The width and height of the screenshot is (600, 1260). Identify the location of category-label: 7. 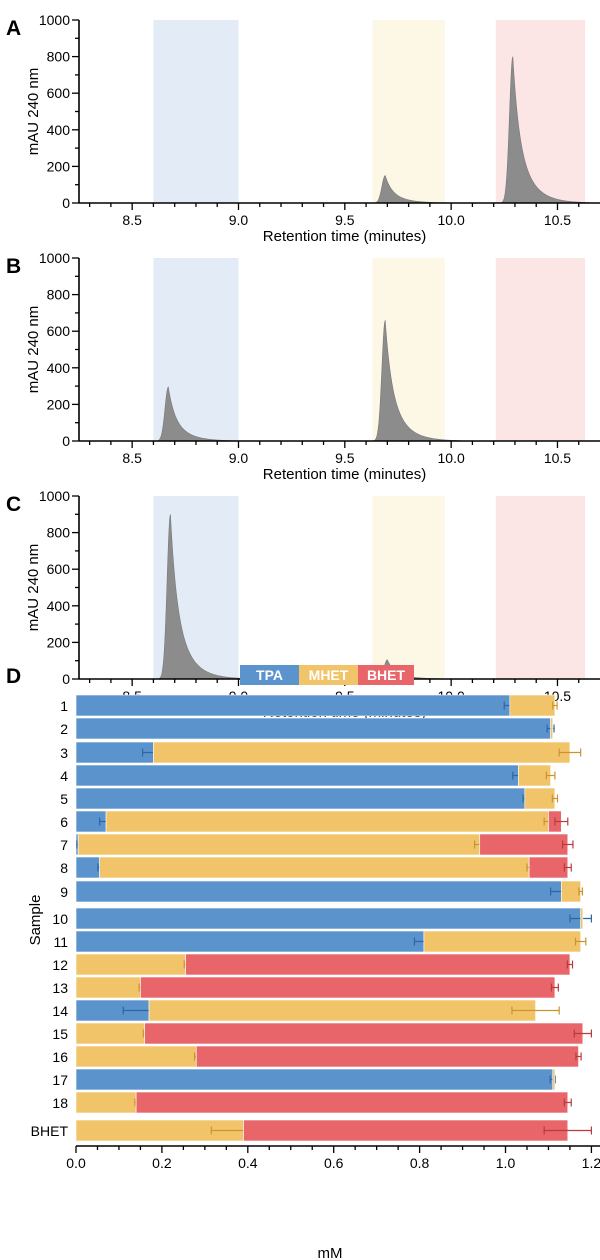
(64, 845).